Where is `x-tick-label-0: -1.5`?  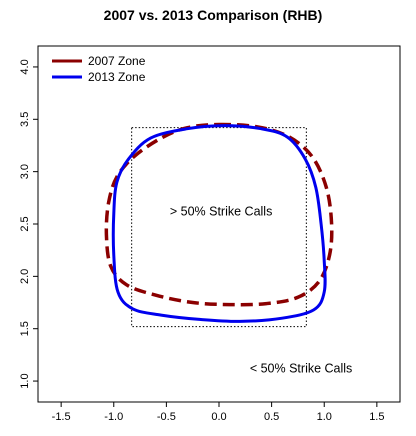
x-tick-label-0: -1.5 is located at coordinates (61, 417).